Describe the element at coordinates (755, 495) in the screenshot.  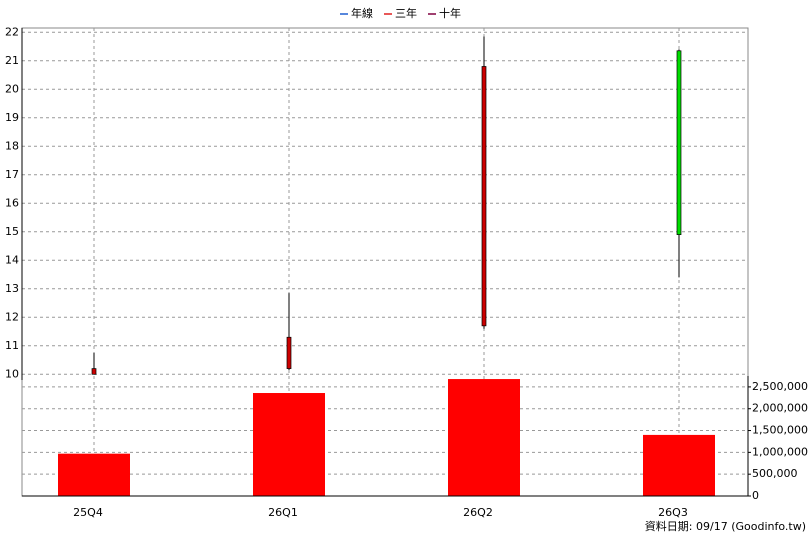
I see `y2-tick-label: 0` at that location.